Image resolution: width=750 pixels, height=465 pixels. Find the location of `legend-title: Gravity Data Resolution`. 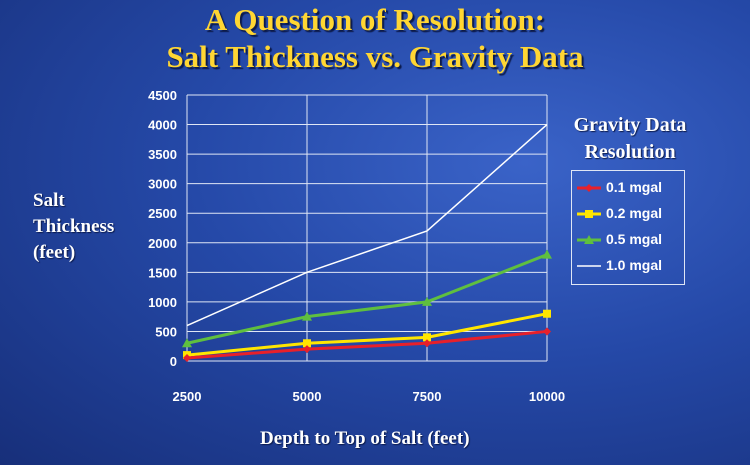

legend-title: Gravity Data Resolution is located at coordinates (630, 138).